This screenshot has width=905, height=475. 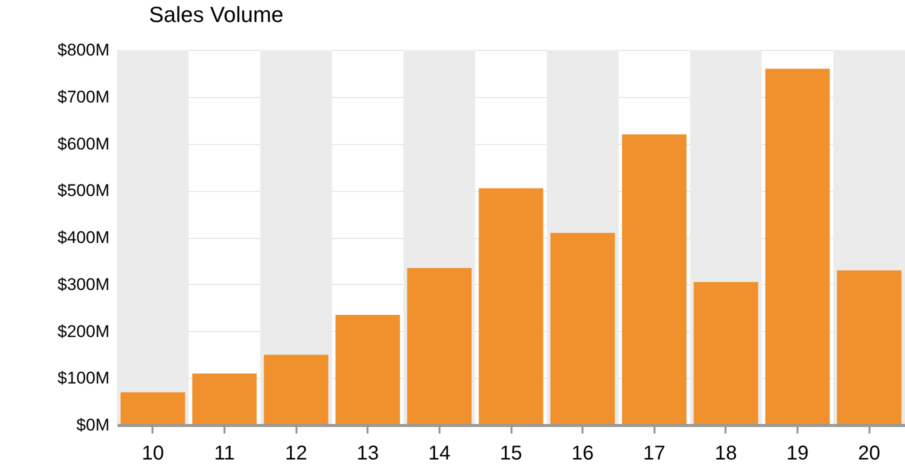 What do you see at coordinates (84, 190) in the screenshot?
I see `y-tick-label: $500M` at bounding box center [84, 190].